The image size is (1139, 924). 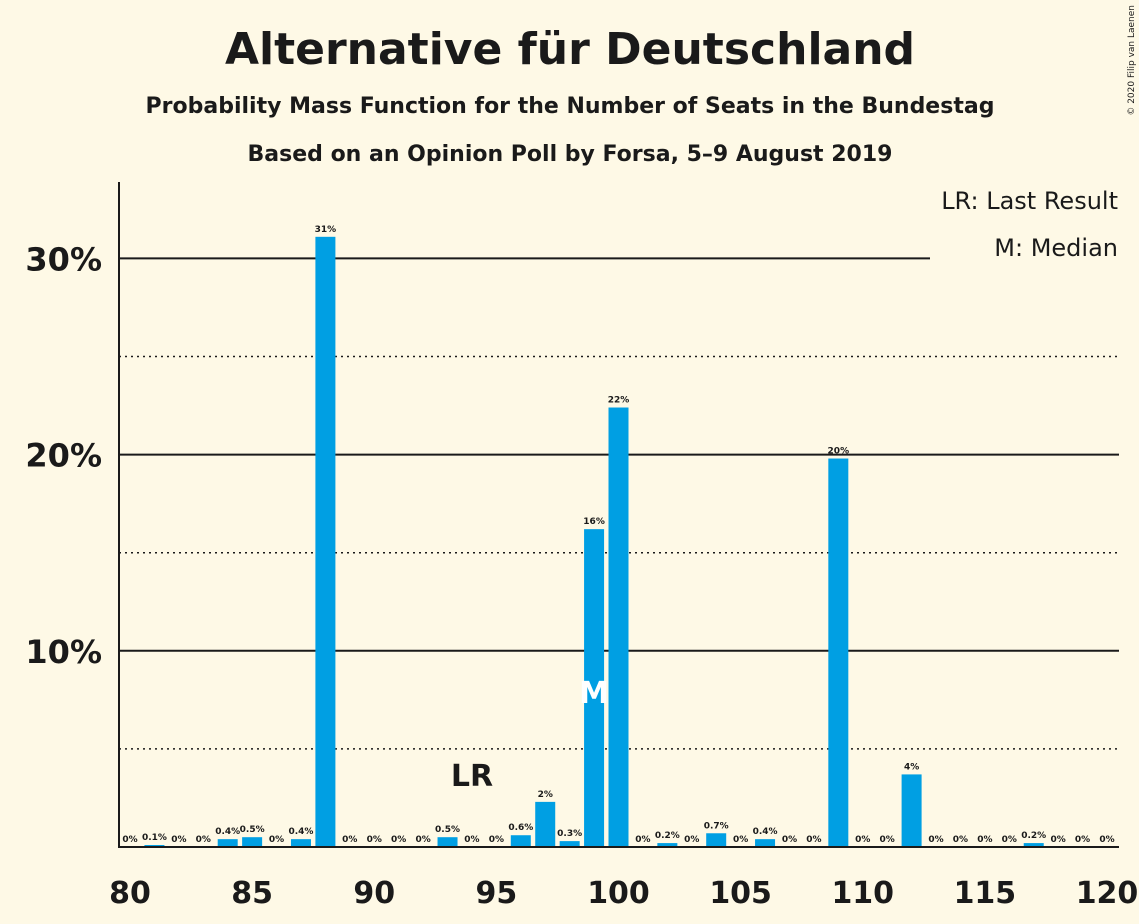 What do you see at coordinates (63, 652) in the screenshot?
I see `y-tick-label: 10%` at bounding box center [63, 652].